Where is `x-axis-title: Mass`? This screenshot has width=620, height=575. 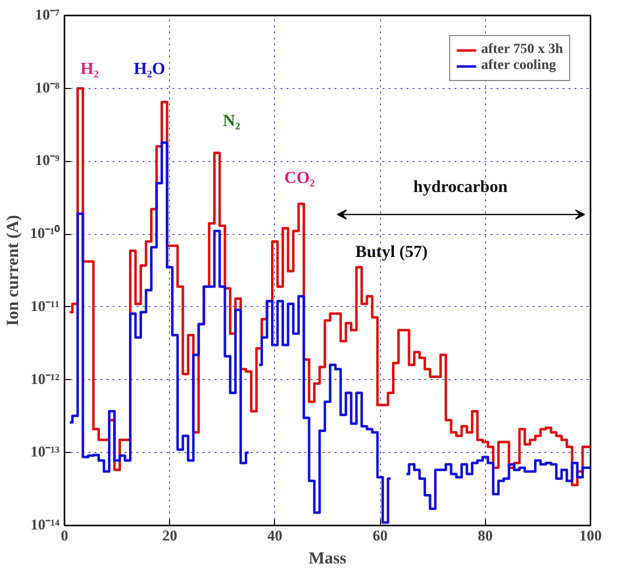
x-axis-title: Mass is located at coordinates (327, 558).